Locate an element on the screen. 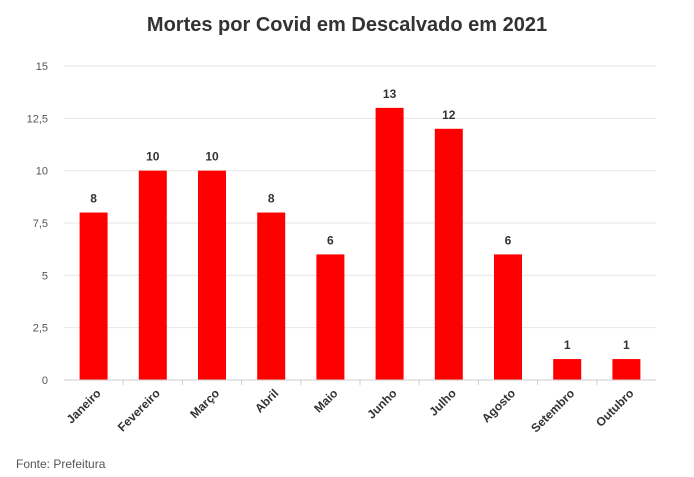 Image resolution: width=694 pixels, height=477 pixels. x-tick-label: Junho is located at coordinates (381, 403).